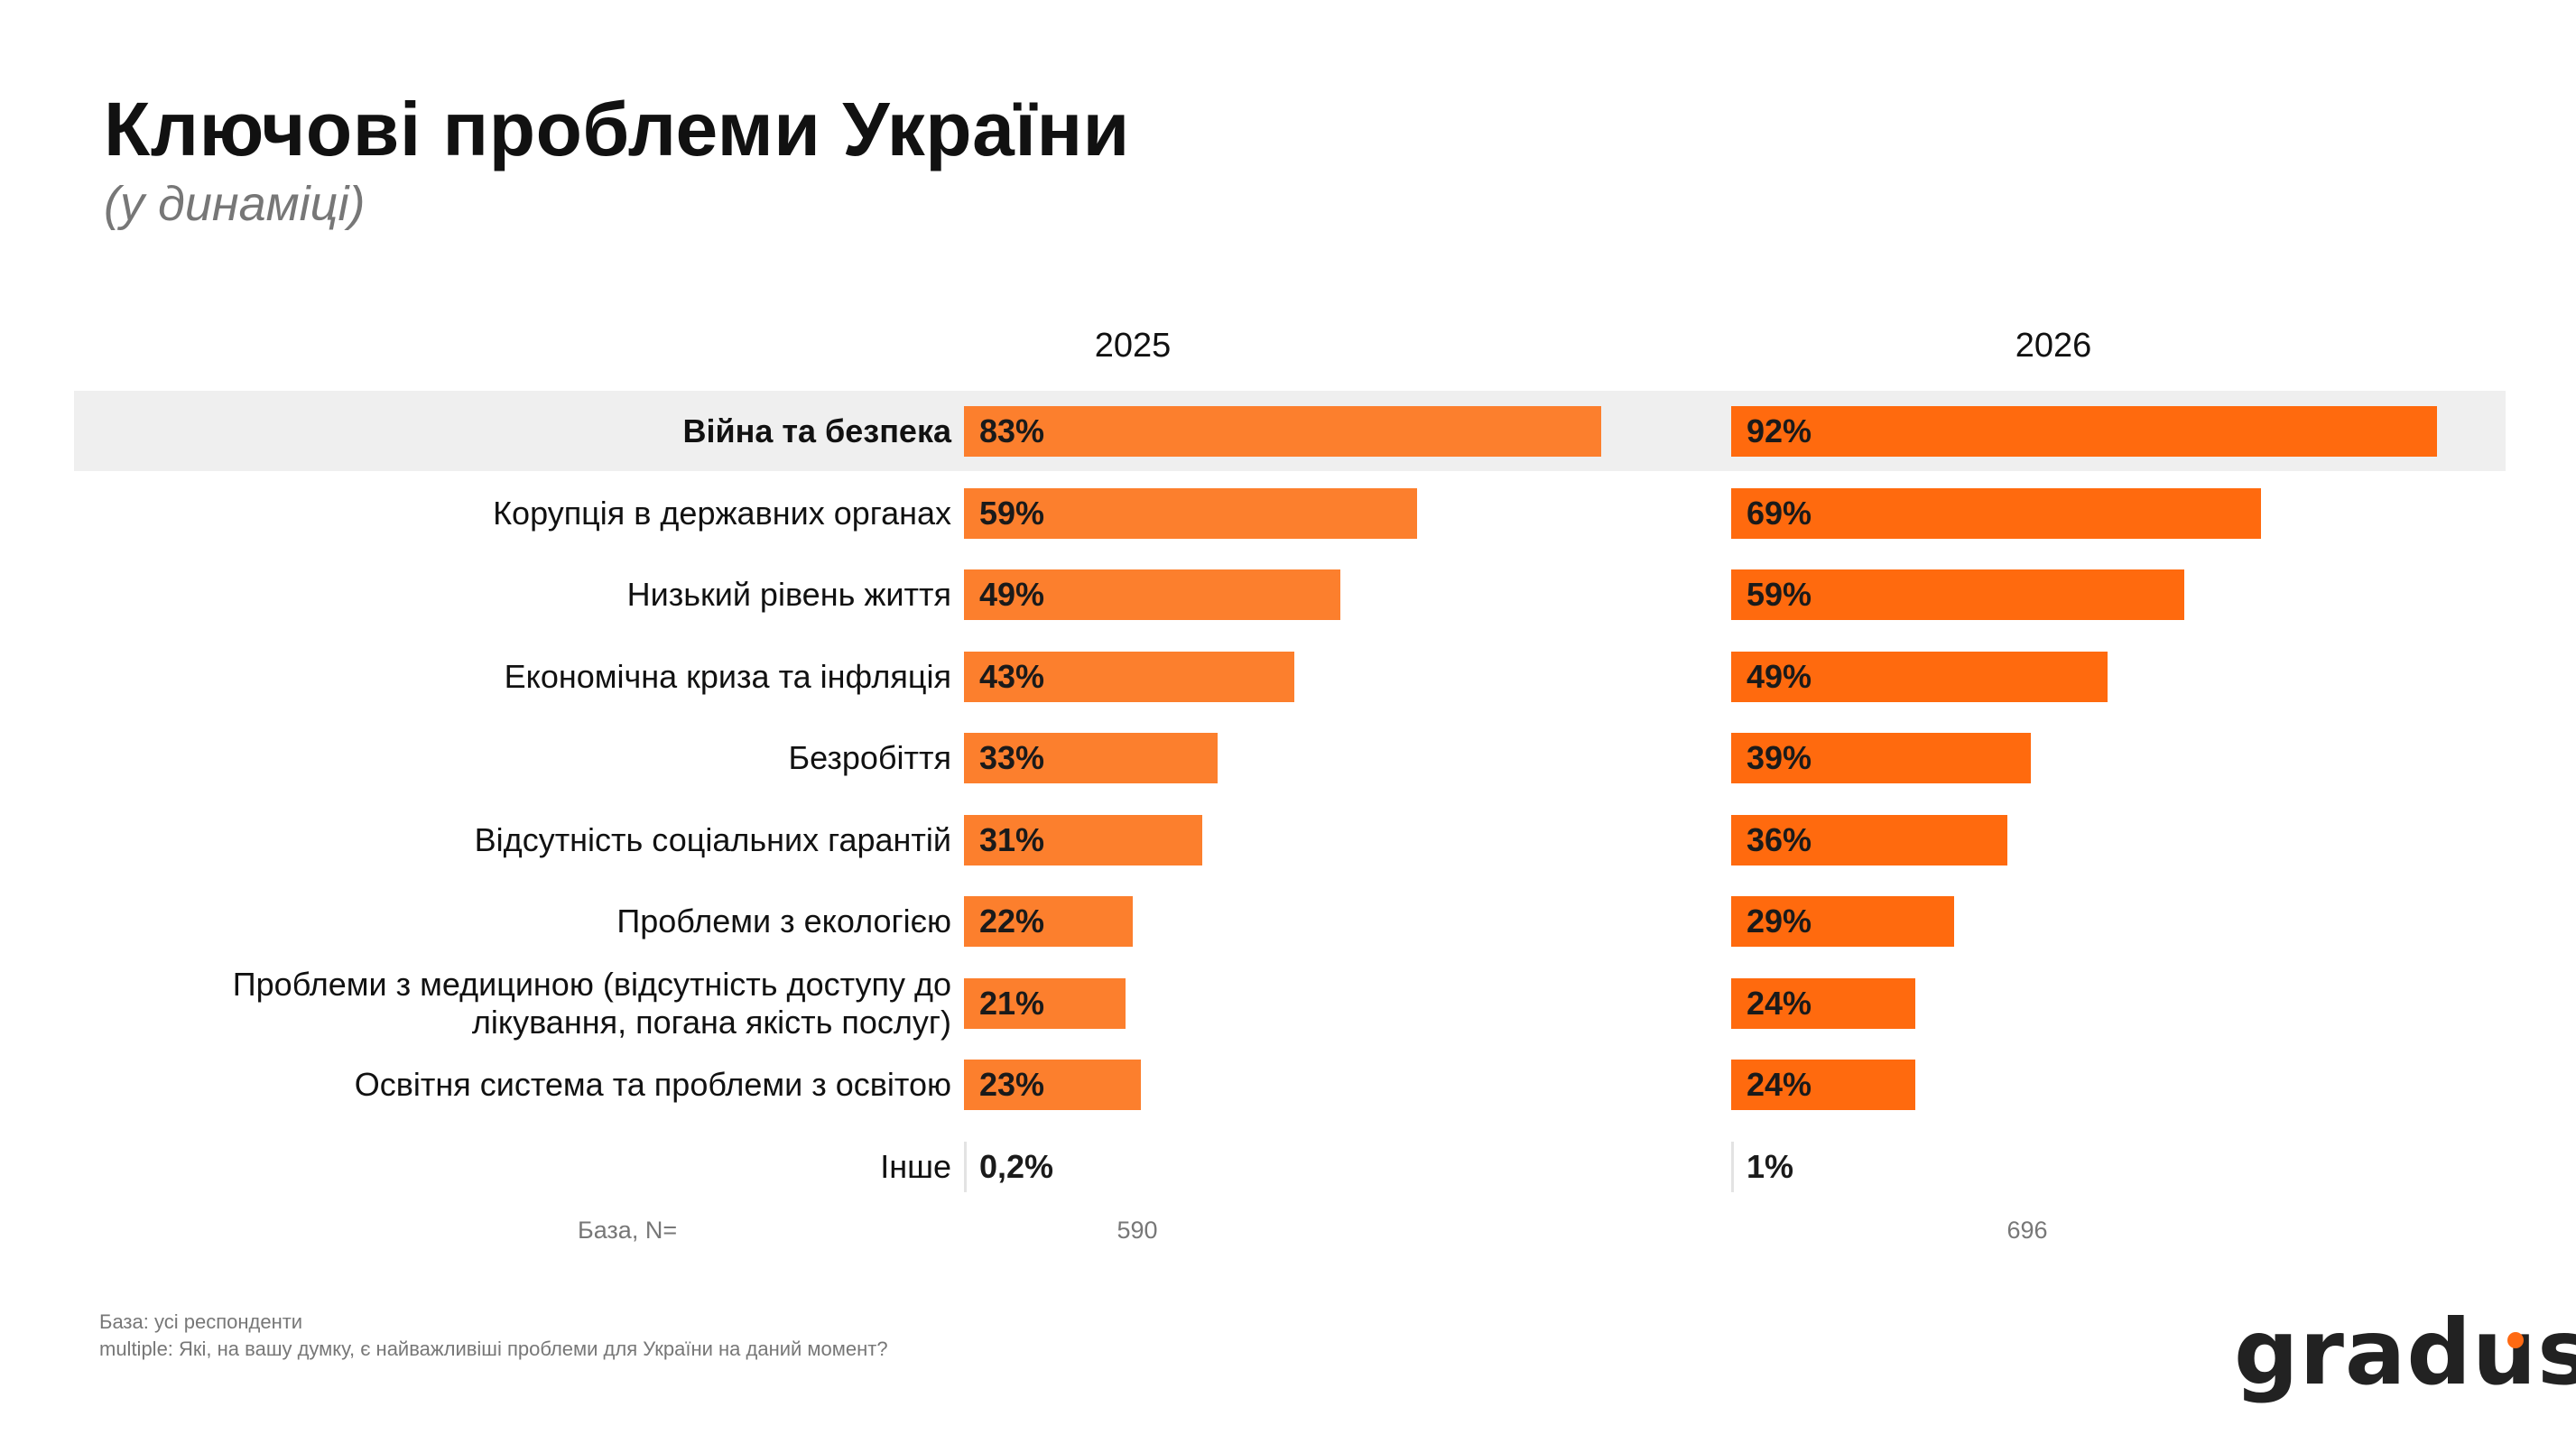 The image size is (2576, 1444). I want to click on category-label: Інше, so click(563, 1167).